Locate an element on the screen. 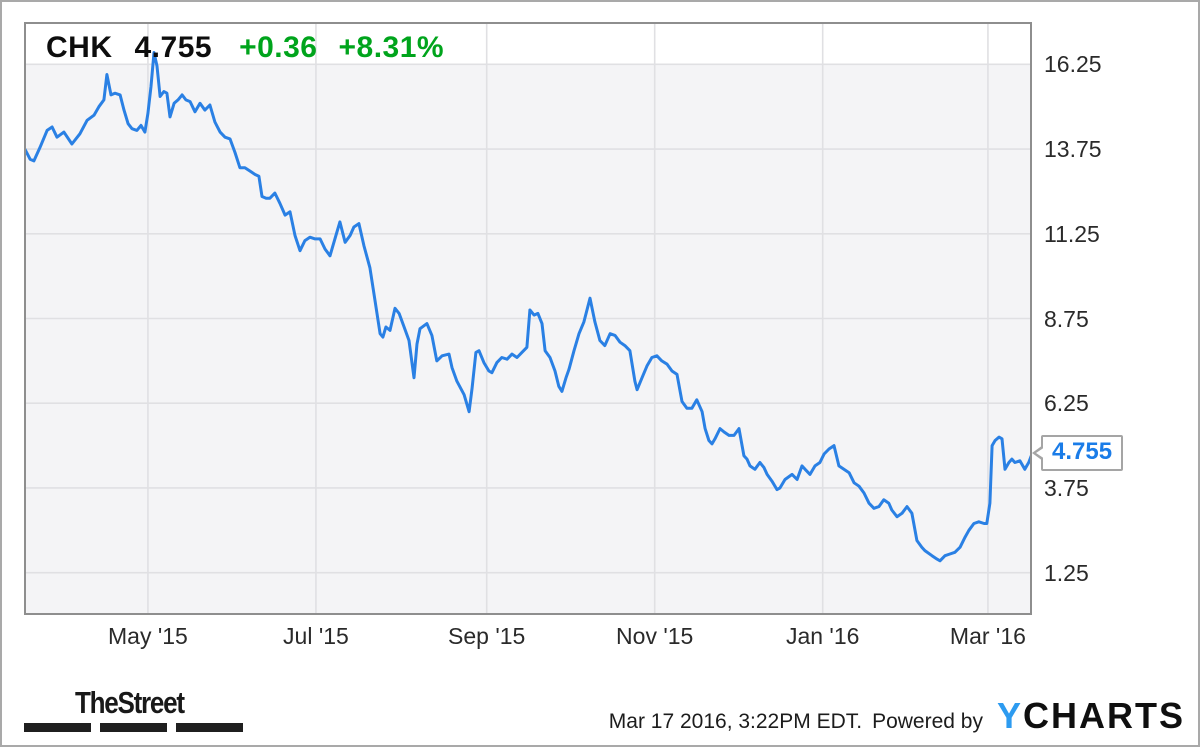 The image size is (1200, 747). last-price-callout: 4.755 is located at coordinates (1077, 453).